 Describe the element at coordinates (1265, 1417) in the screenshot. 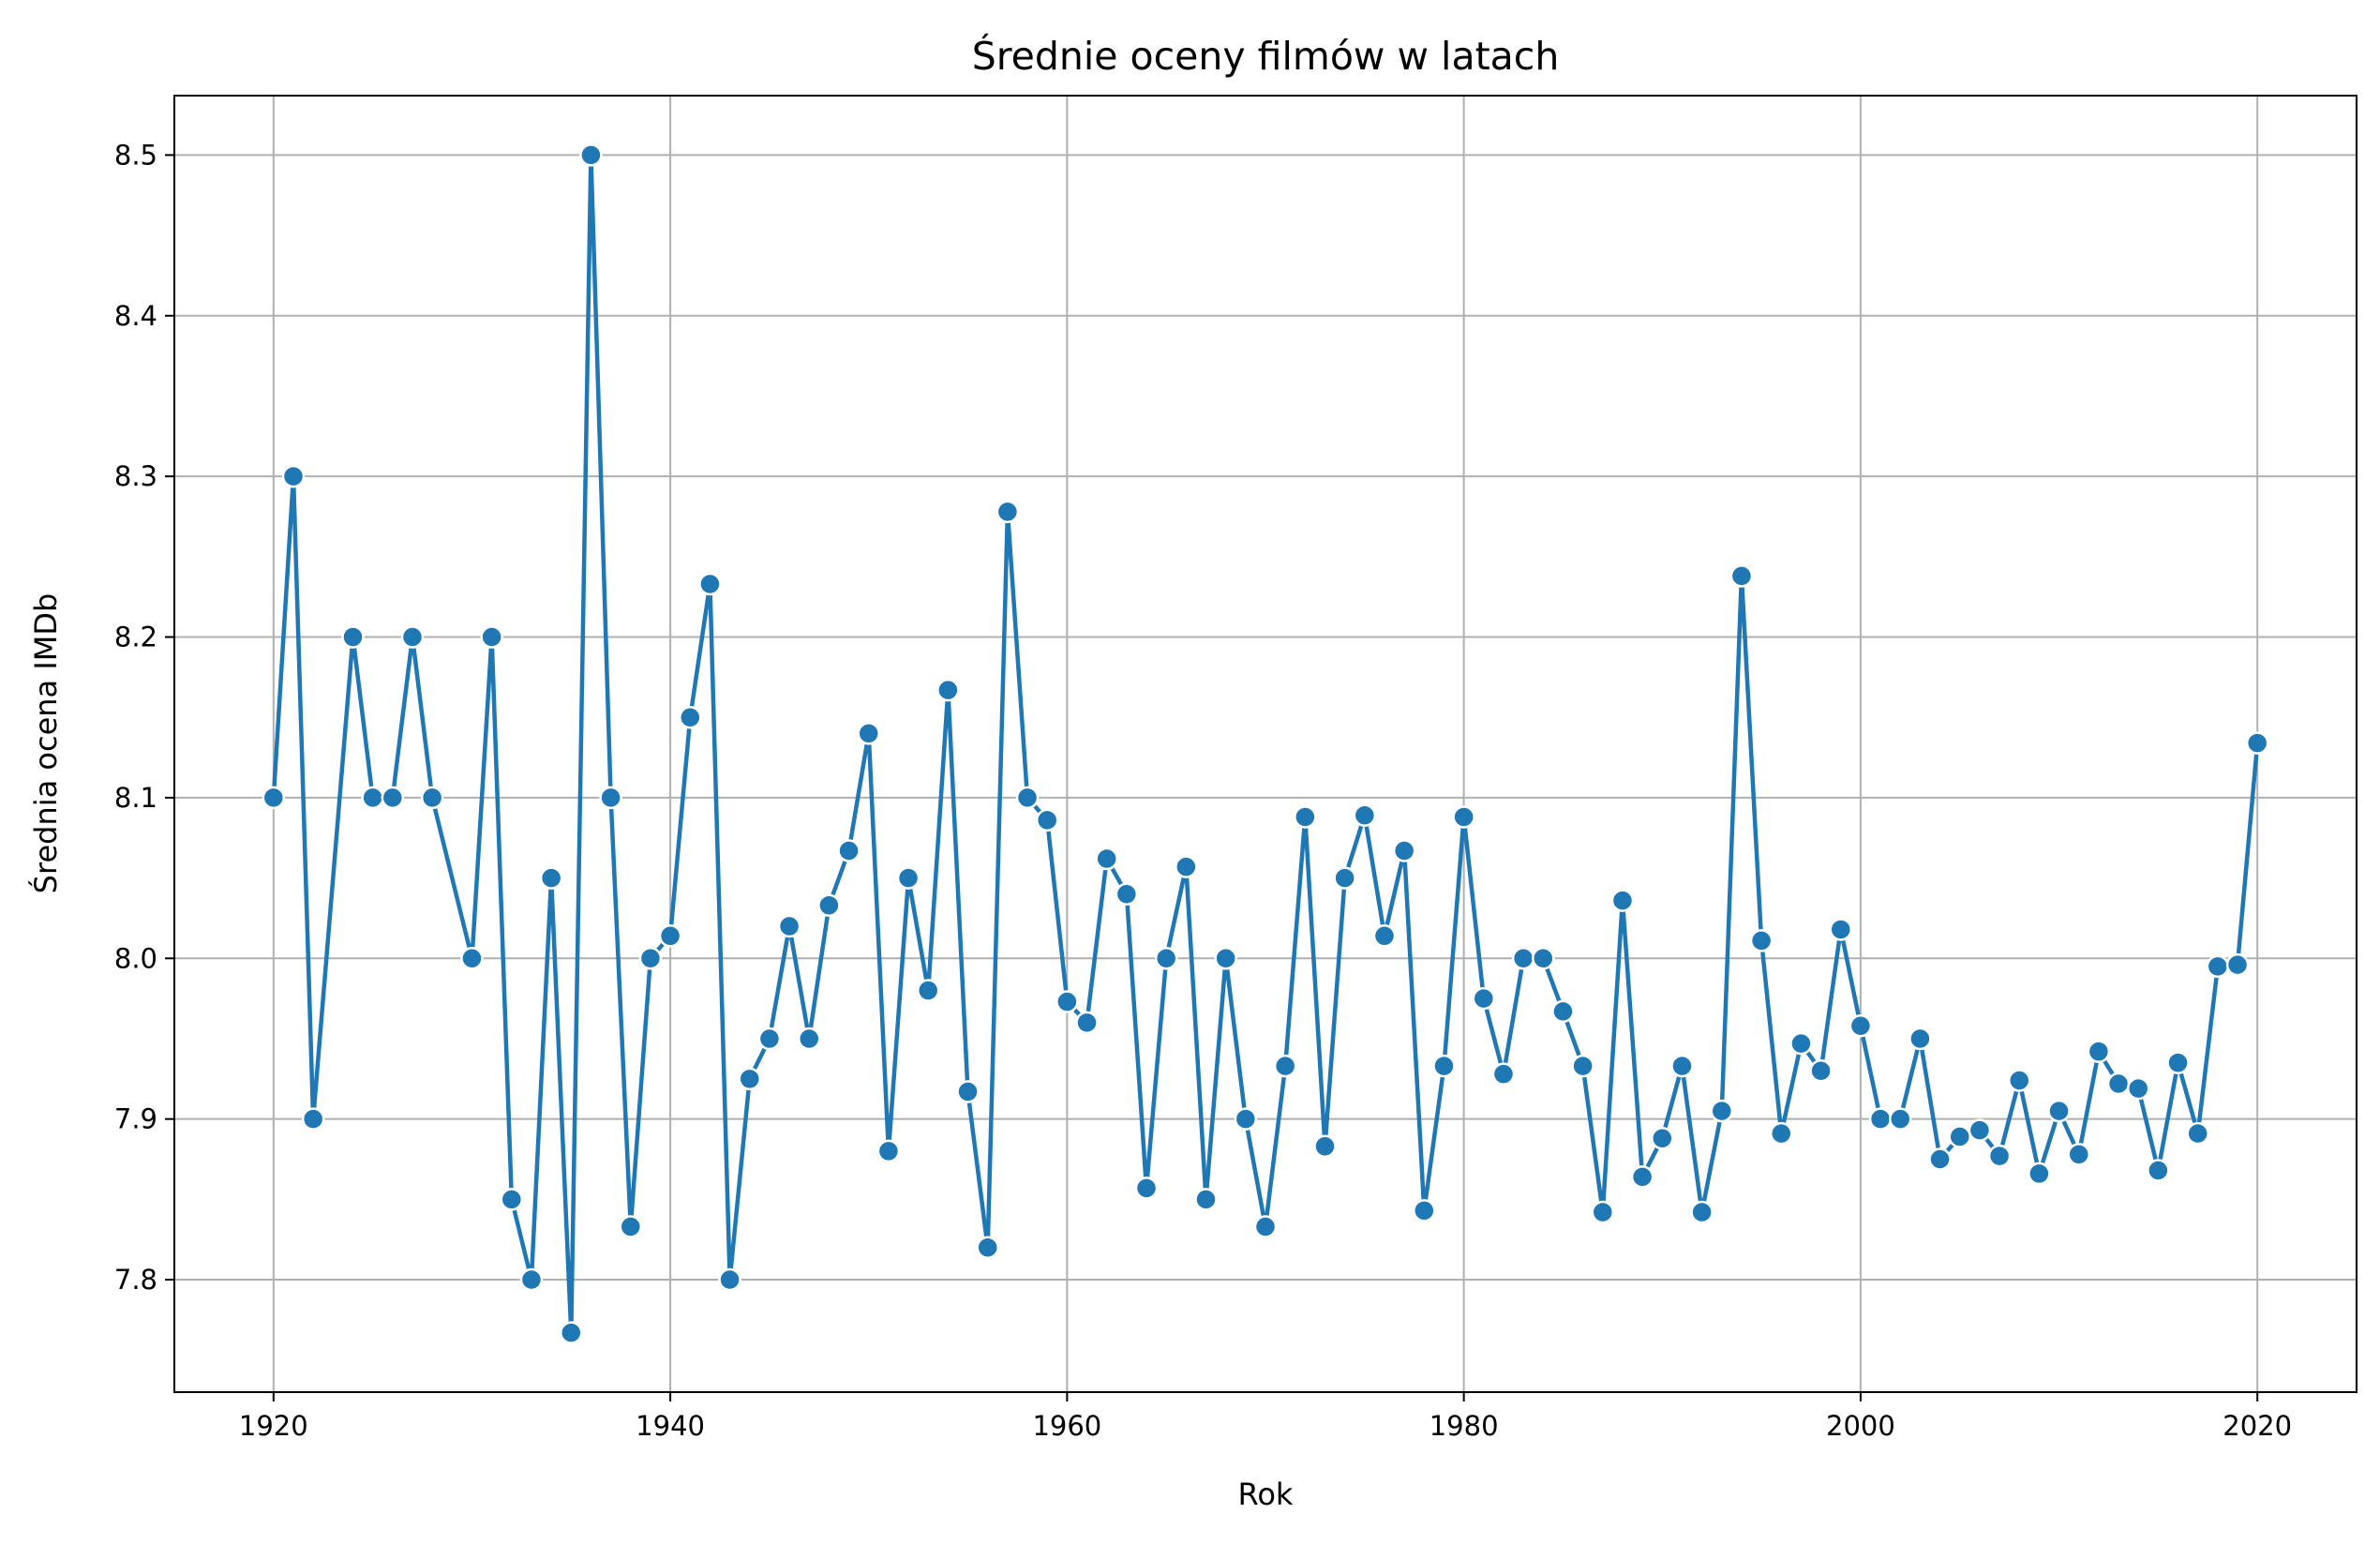

I see `x-axis: 1920 1940 1960 1980 2000 2020` at that location.